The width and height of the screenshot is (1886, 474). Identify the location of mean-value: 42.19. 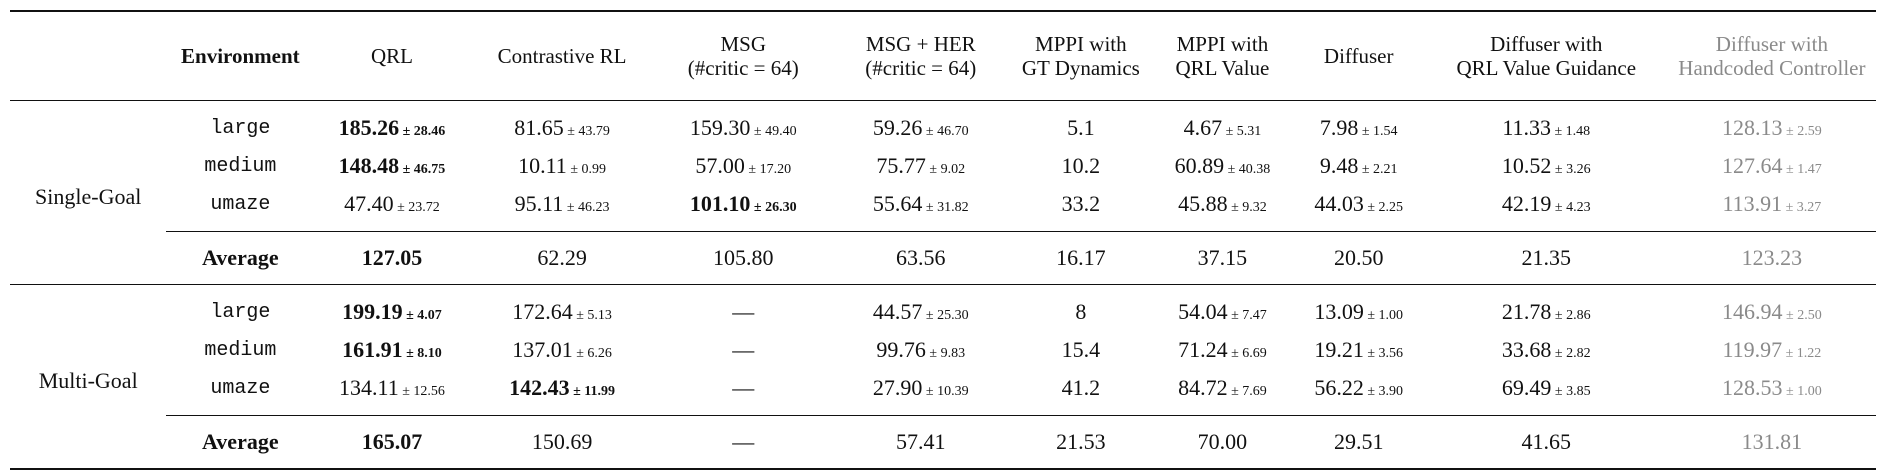
(1526, 203).